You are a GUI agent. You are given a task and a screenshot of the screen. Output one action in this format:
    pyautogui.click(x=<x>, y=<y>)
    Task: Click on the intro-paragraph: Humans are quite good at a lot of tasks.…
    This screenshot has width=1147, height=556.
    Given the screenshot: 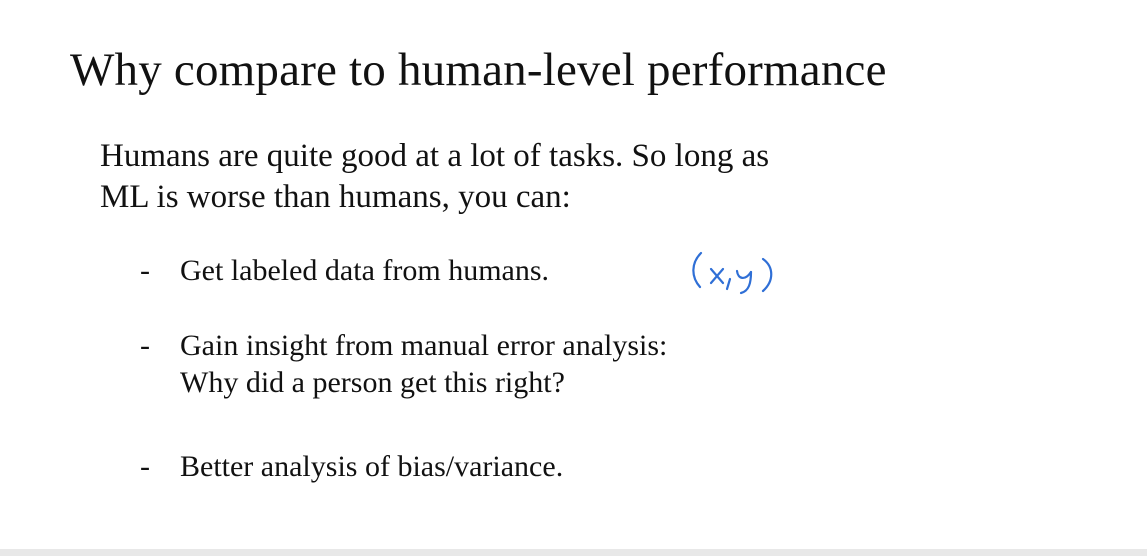 What is the action you would take?
    pyautogui.click(x=550, y=177)
    